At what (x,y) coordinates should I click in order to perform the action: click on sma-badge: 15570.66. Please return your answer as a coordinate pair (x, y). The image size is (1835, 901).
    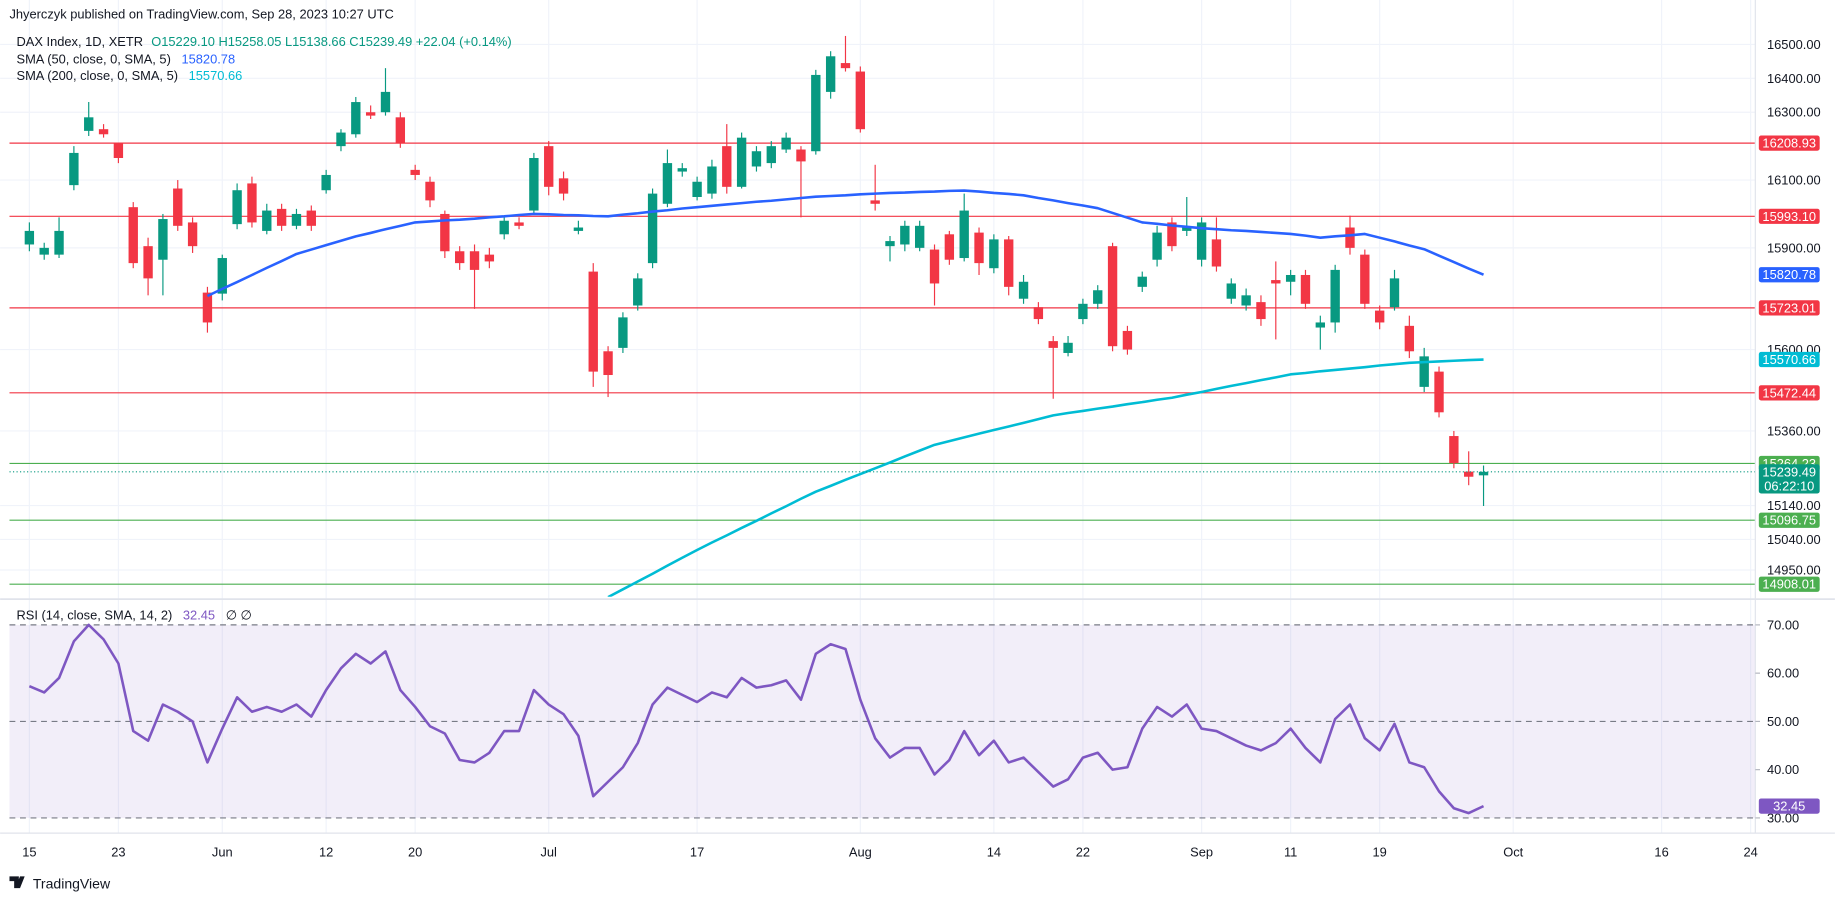
    Looking at the image, I should click on (1789, 359).